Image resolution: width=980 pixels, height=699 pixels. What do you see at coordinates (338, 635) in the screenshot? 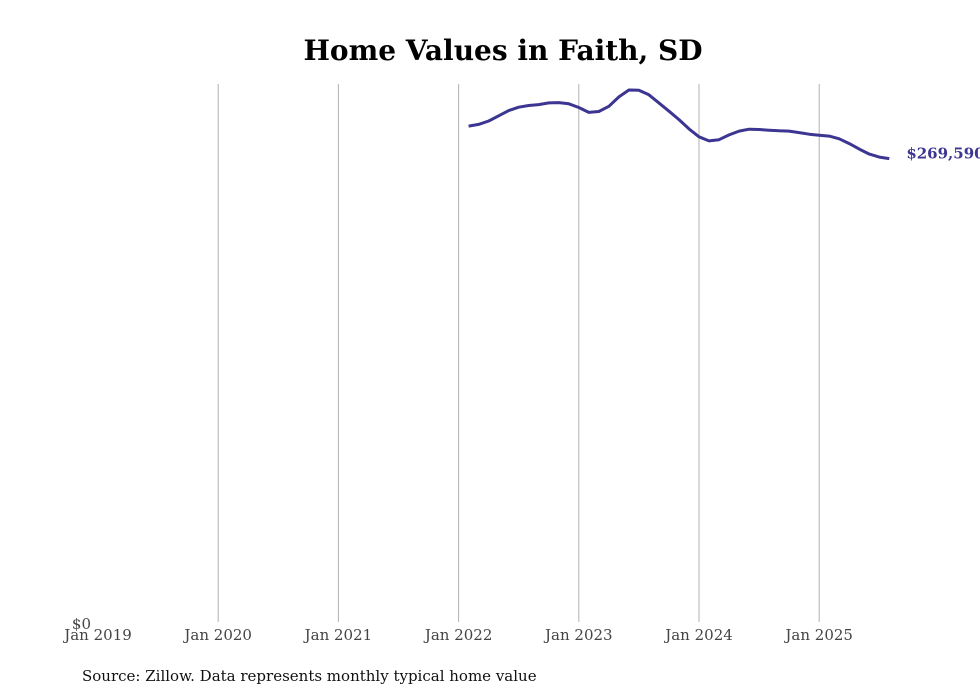
I see `x-tick-label: Jan 2021` at bounding box center [338, 635].